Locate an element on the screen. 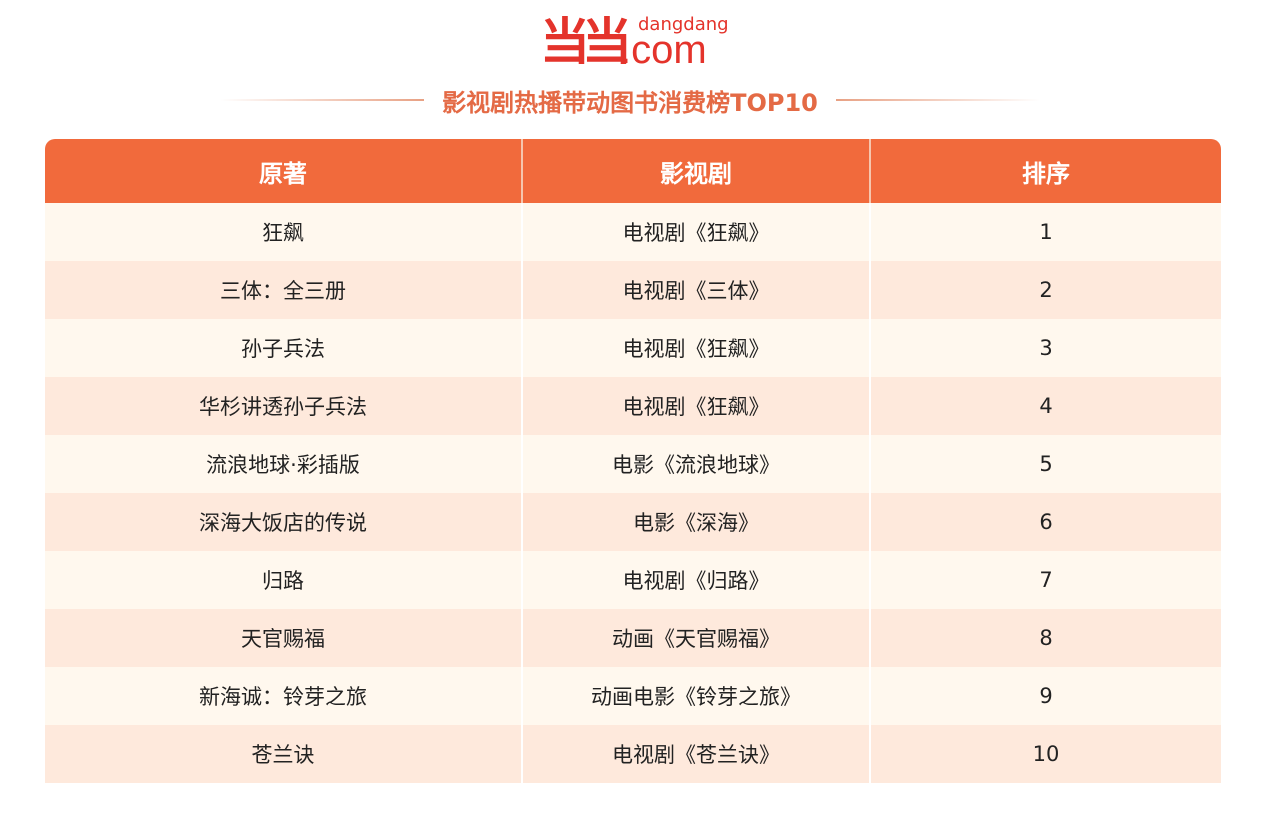  table-header: 原著 影视剧 排序 is located at coordinates (633, 171).